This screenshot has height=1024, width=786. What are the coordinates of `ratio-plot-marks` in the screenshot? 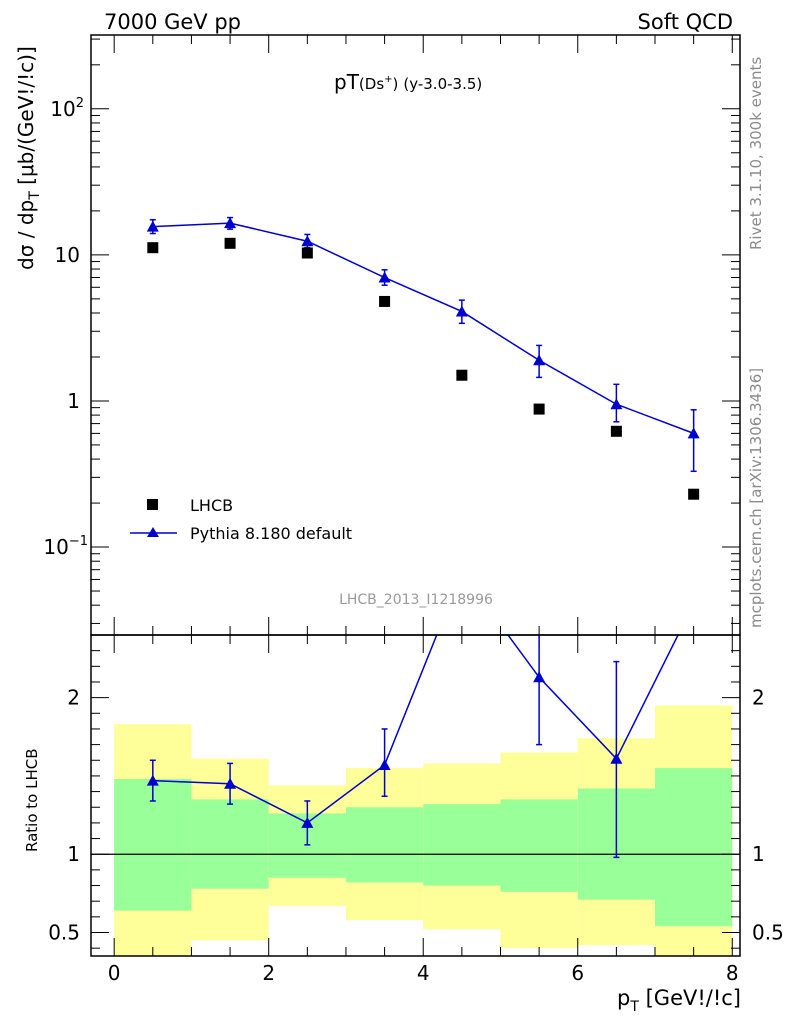 It's located at (412, 747).